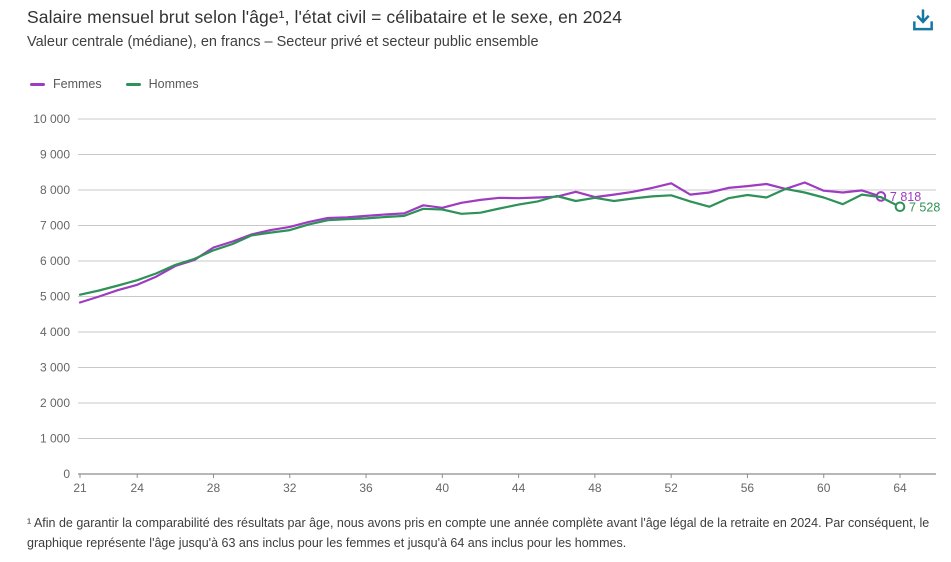 This screenshot has height=562, width=951. What do you see at coordinates (55, 368) in the screenshot?
I see `y-tick-label: 3 000` at bounding box center [55, 368].